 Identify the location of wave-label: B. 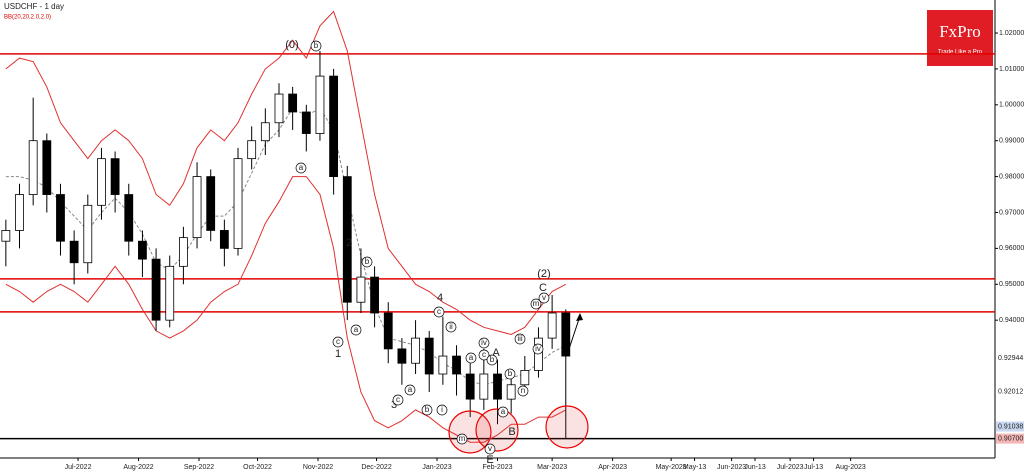
(511, 432).